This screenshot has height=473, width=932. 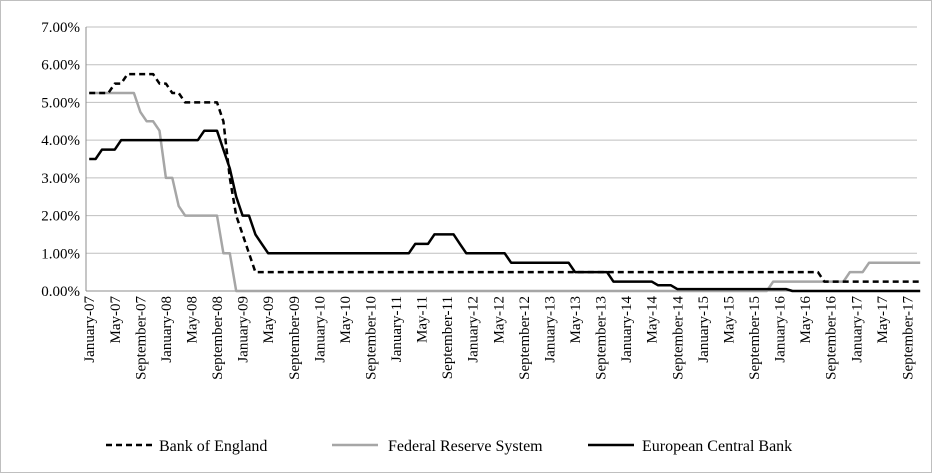 What do you see at coordinates (213, 446) in the screenshot?
I see `legend-label-bank-of-england: Bank of England` at bounding box center [213, 446].